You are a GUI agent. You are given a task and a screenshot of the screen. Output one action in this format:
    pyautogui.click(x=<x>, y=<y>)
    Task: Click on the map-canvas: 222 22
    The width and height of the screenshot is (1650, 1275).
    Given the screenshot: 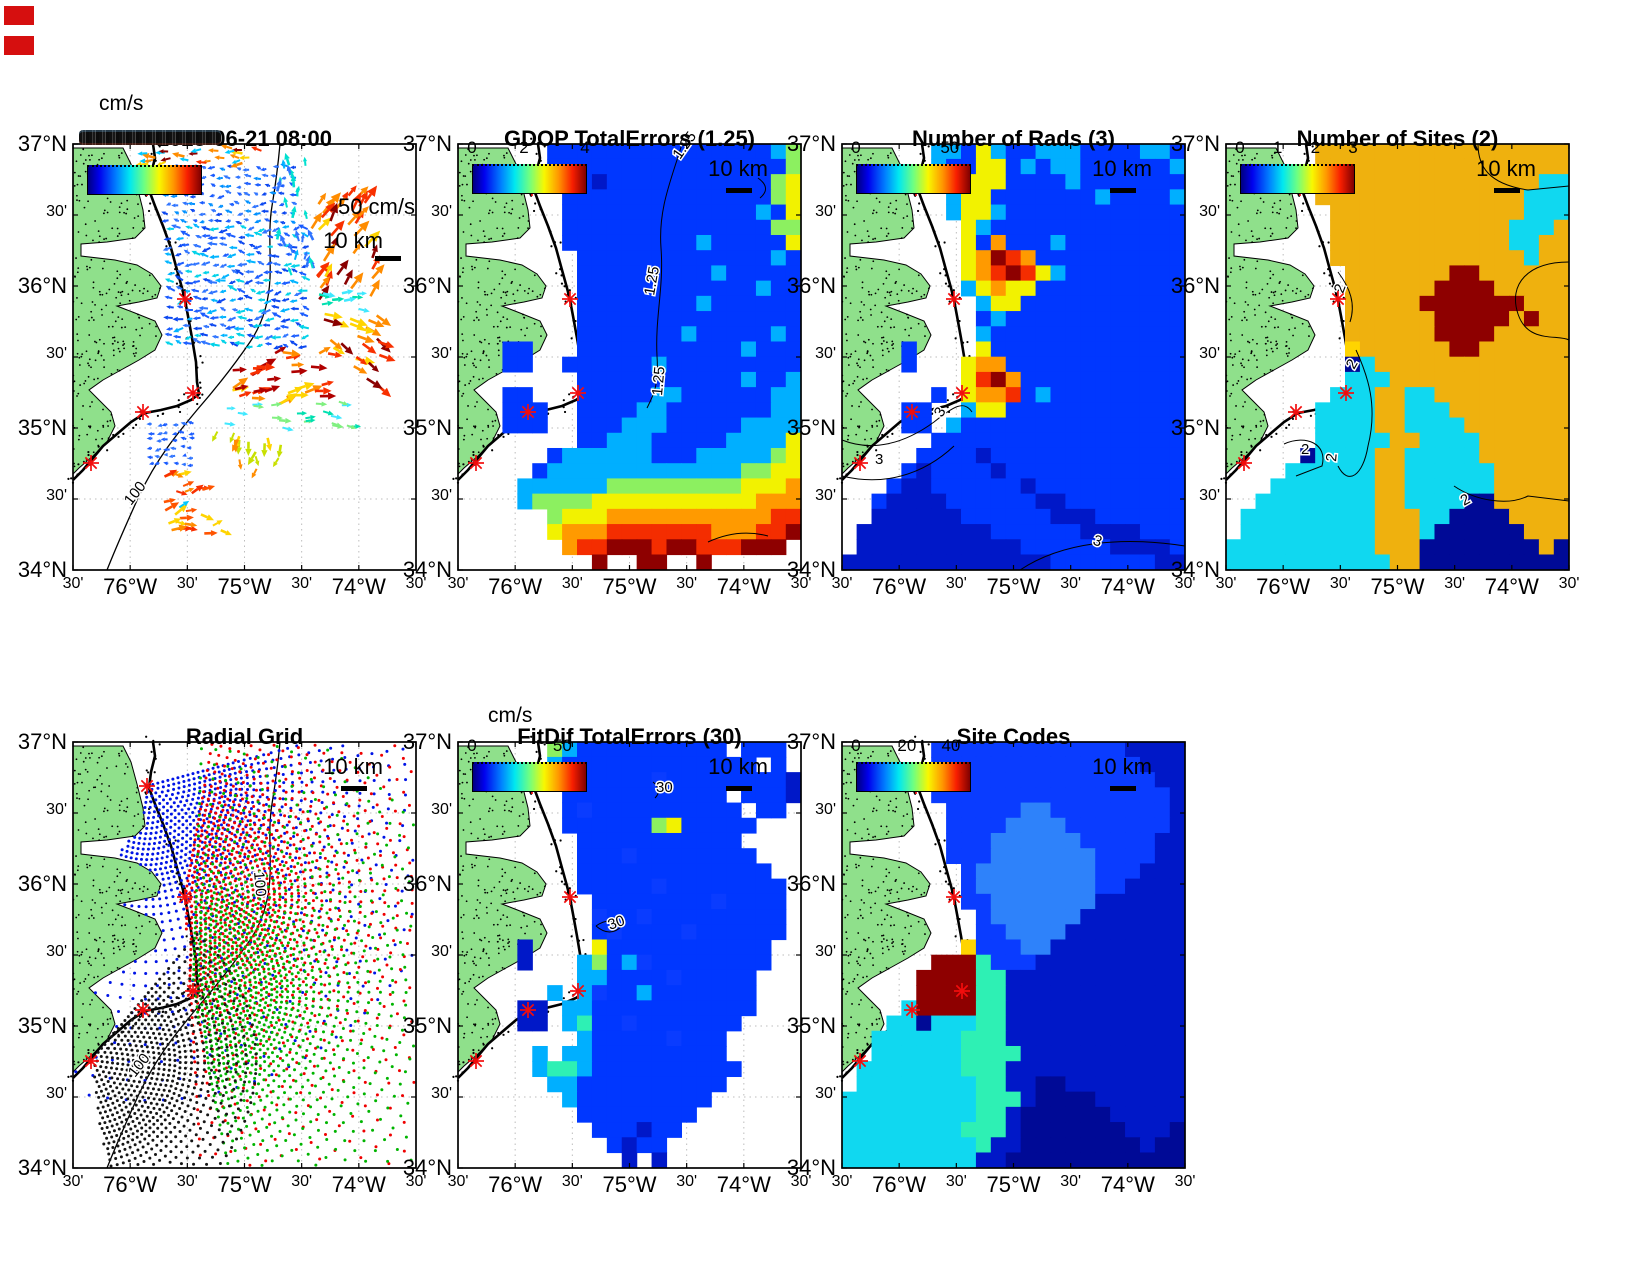 What is the action you would take?
    pyautogui.click(x=1395, y=354)
    